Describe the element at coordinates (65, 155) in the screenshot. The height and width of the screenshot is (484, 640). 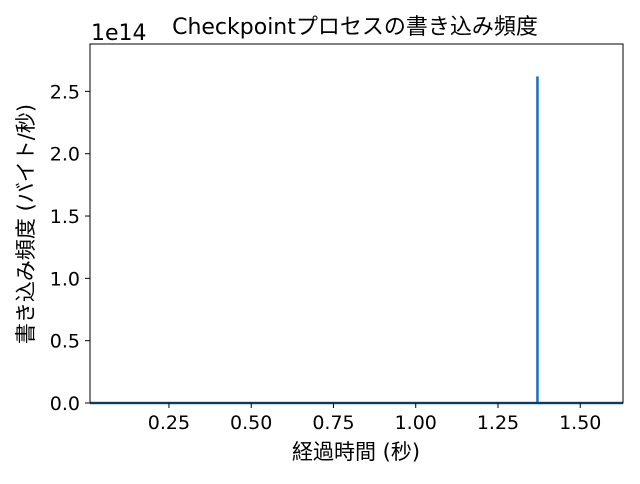
I see `y-tick-label: 2.0` at that location.